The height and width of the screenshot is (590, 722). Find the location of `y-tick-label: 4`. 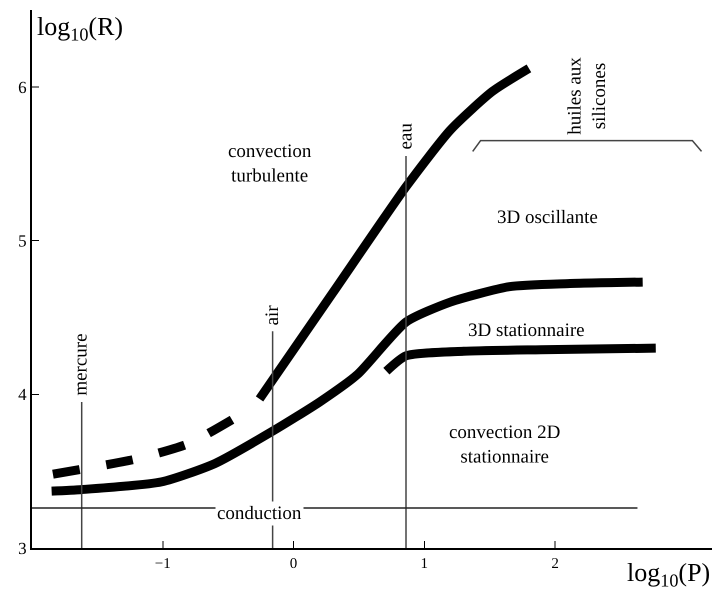

y-tick-label: 4 is located at coordinates (23, 394).